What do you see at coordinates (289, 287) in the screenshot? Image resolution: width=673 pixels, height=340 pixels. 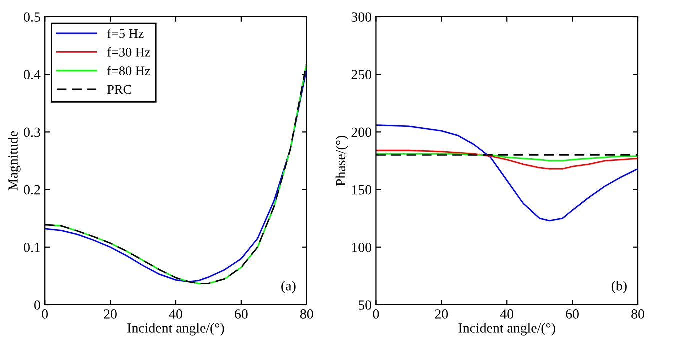 I see `annotation: (a)` at bounding box center [289, 287].